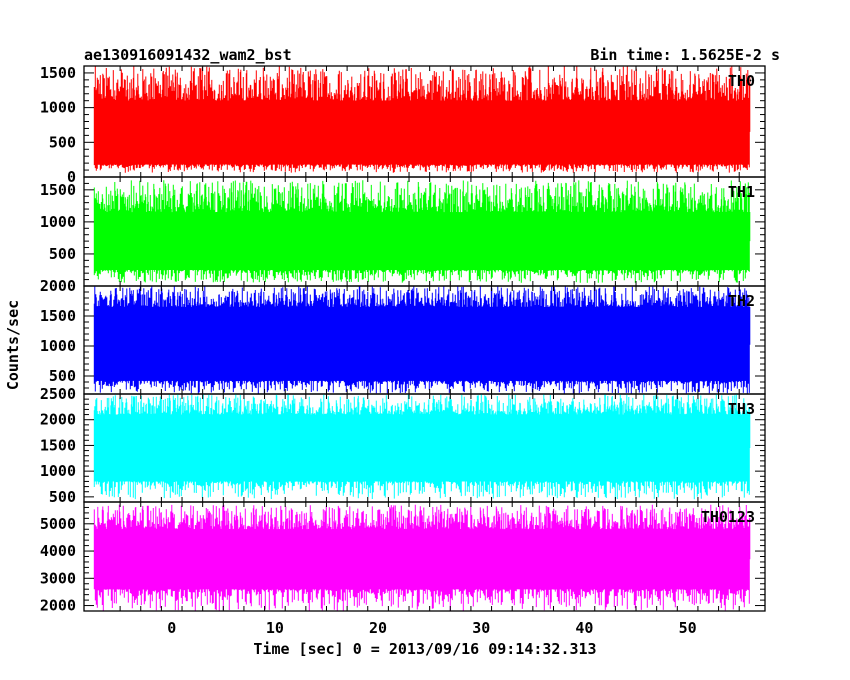 The height and width of the screenshot is (680, 850). Describe the element at coordinates (58, 394) in the screenshot. I see `y-tick-label: 2500` at that location.